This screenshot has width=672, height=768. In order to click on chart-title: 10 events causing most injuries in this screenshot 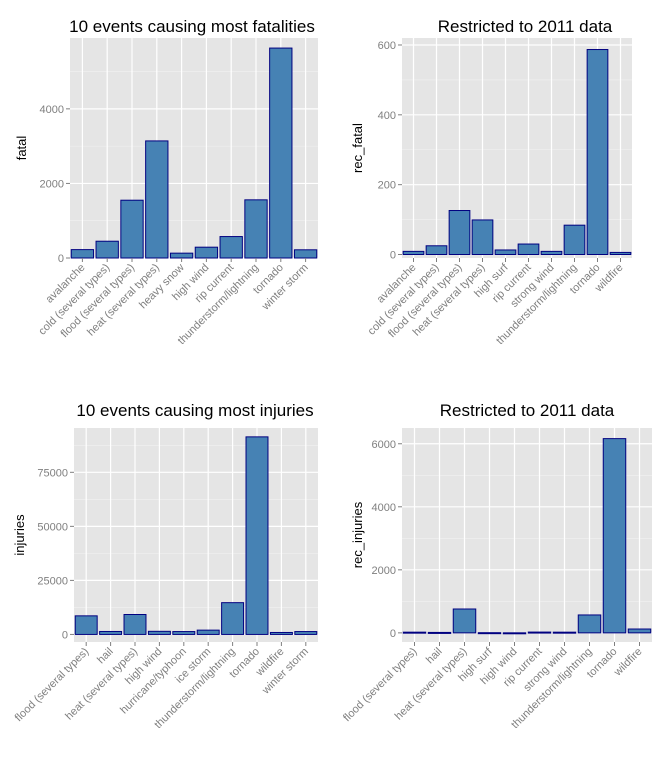, I will do `click(194, 410)`.